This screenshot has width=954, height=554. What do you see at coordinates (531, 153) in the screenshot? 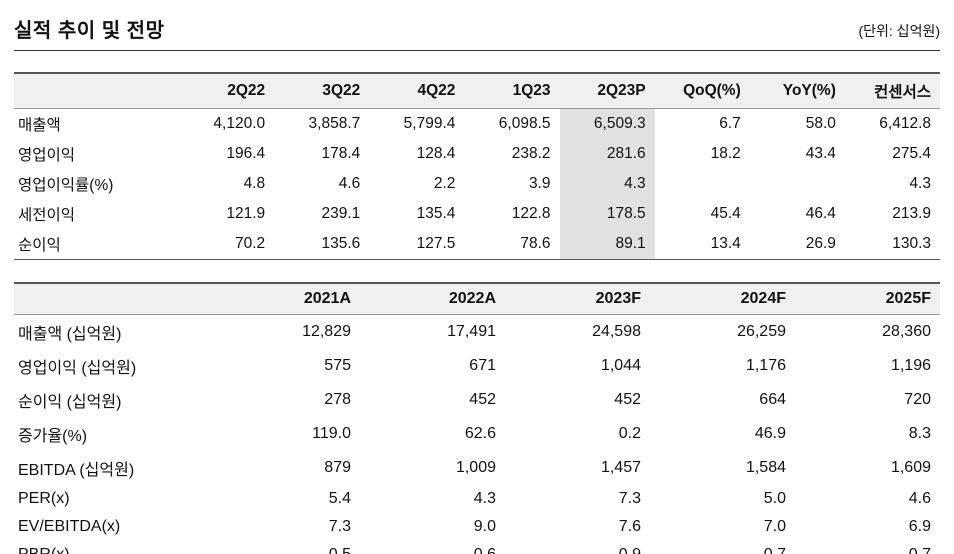
I see `value-cell: 238.2` at bounding box center [531, 153].